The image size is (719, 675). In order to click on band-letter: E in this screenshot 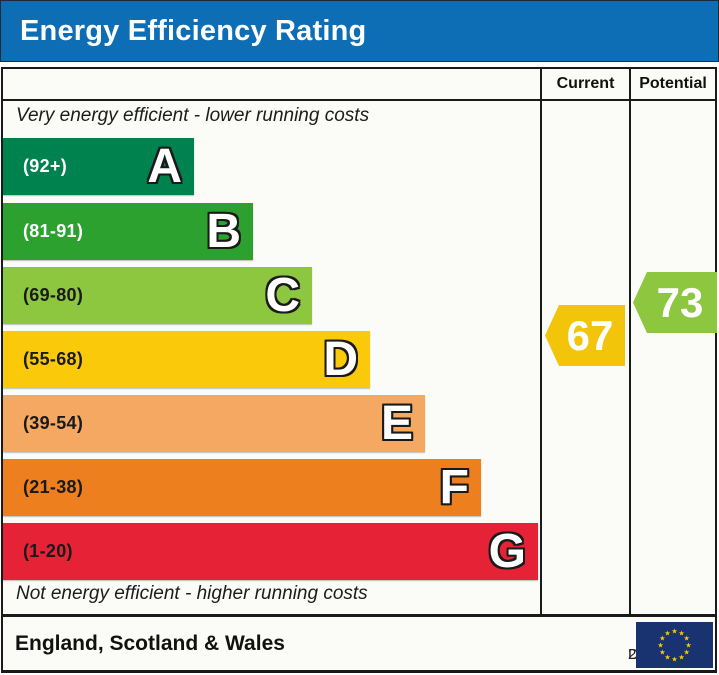, I will do `click(396, 423)`.